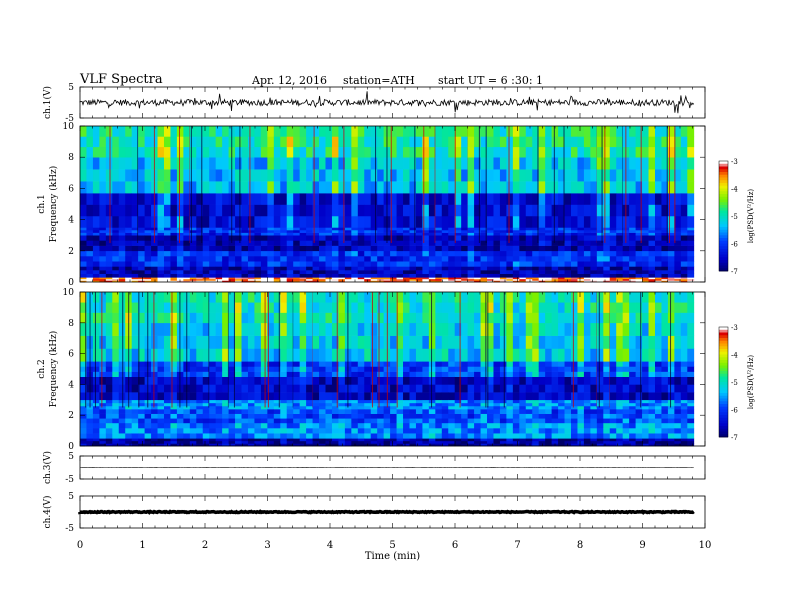 The height and width of the screenshot is (612, 792). Describe the element at coordinates (723, 223) in the screenshot. I see `spec1-colorbar-cell` at that location.